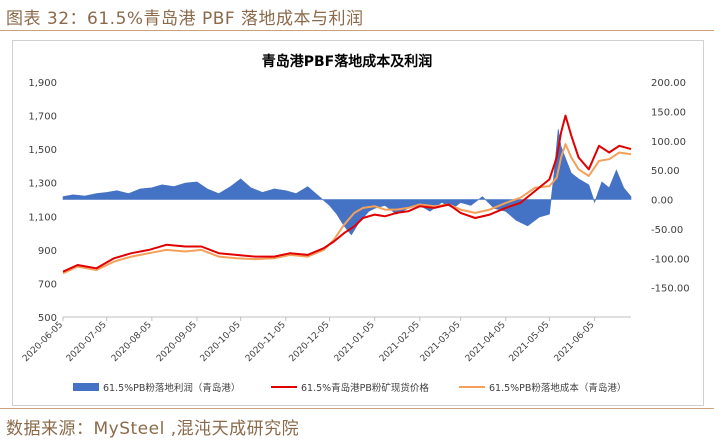 Image resolution: width=714 pixels, height=442 pixels. I want to click on y-right-tick-label: 200.00, so click(668, 83).